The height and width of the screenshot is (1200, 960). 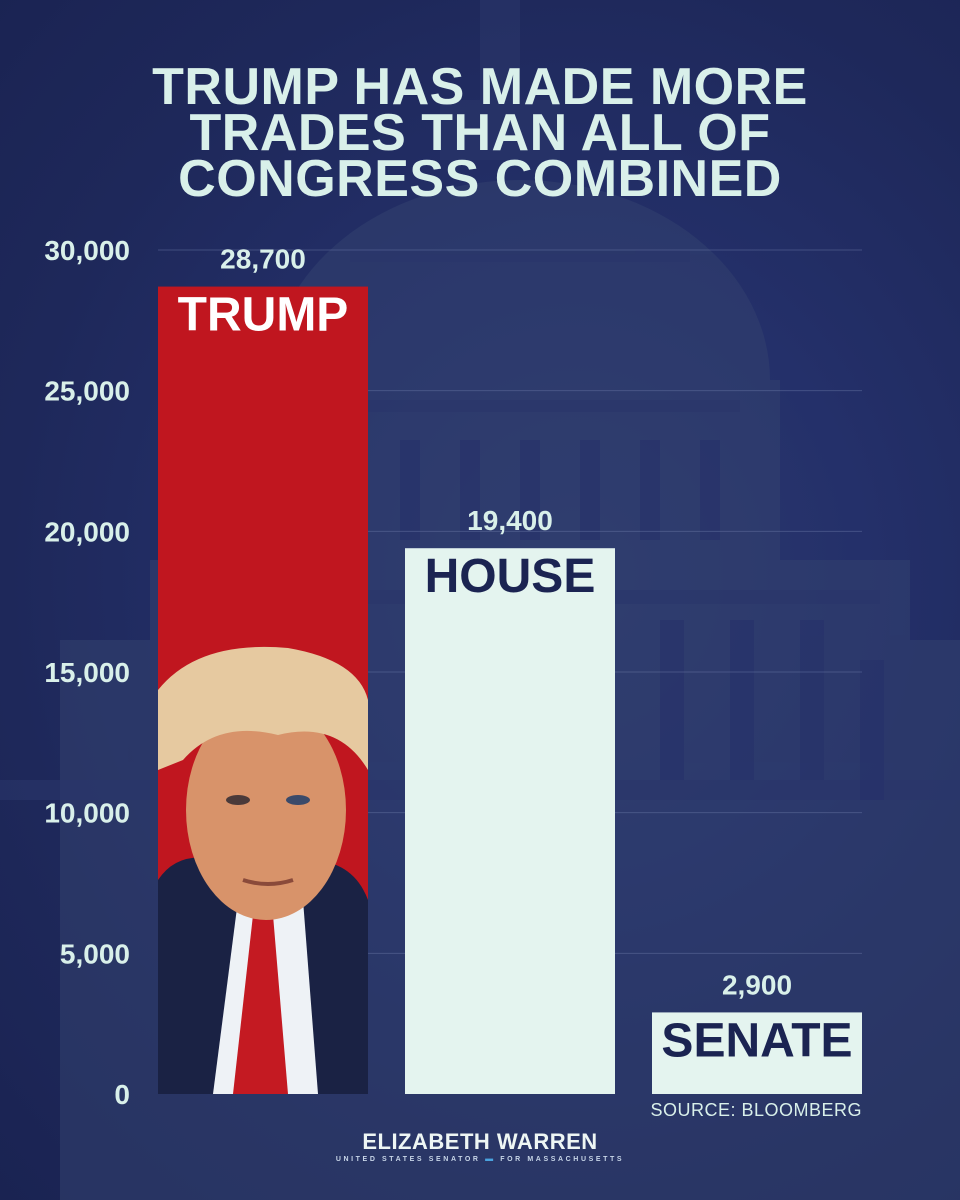 I want to click on data-label-trump: 28,700, so click(x=263, y=259).